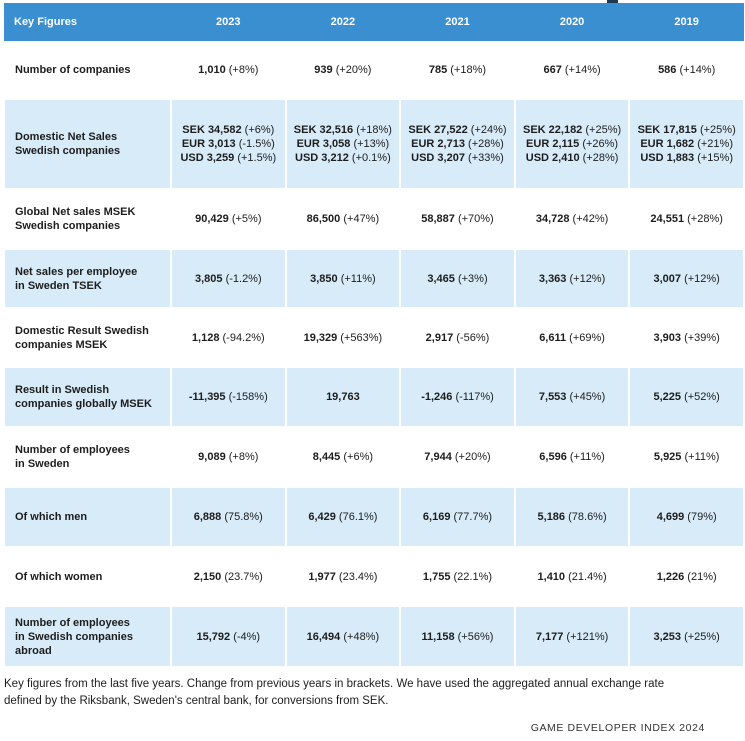 The image size is (745, 741). What do you see at coordinates (228, 338) in the screenshot?
I see `value-line: 1,128 (-94.2%)` at bounding box center [228, 338].